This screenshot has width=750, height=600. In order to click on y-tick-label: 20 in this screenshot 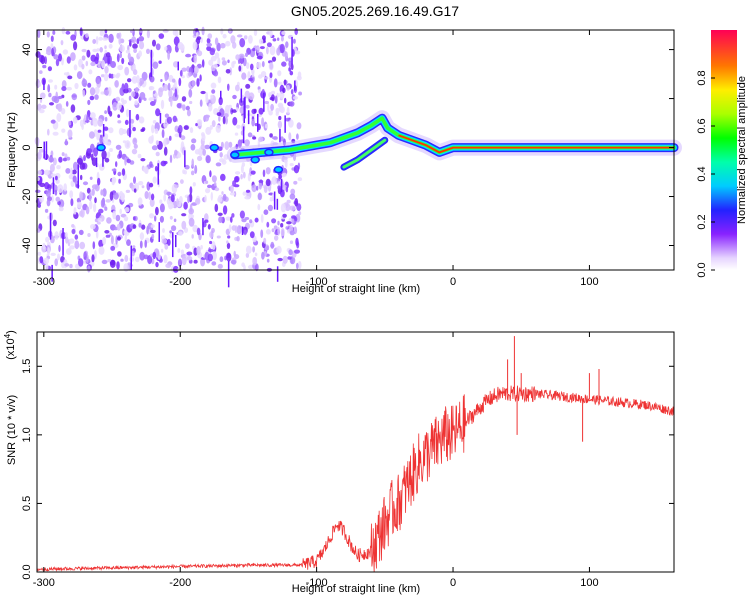, I will do `click(27, 98)`.